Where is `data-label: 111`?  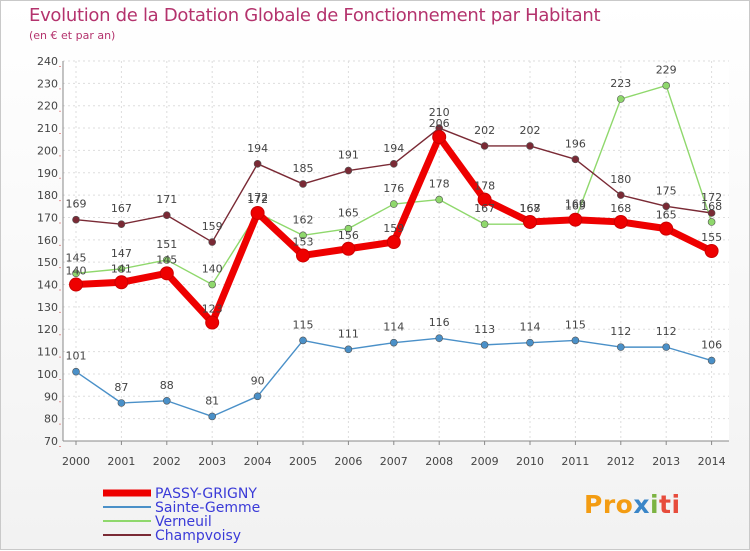 data-label: 111 is located at coordinates (348, 333).